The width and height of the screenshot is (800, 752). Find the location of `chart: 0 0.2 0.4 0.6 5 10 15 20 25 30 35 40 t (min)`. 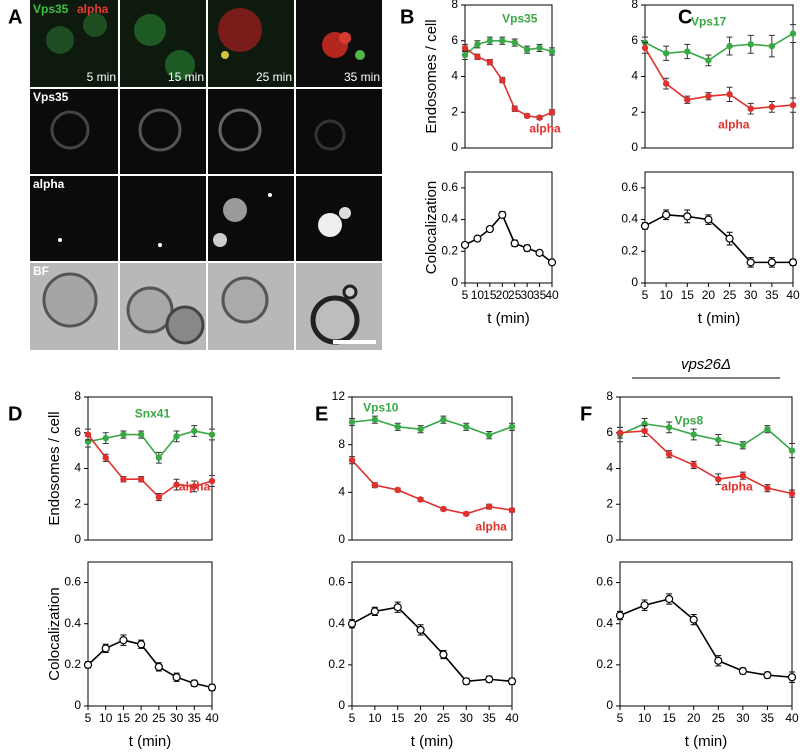

chart: 0 0.2 0.4 0.6 5 10 15 20 25 30 35 40 t (min) is located at coordinates (423, 655).